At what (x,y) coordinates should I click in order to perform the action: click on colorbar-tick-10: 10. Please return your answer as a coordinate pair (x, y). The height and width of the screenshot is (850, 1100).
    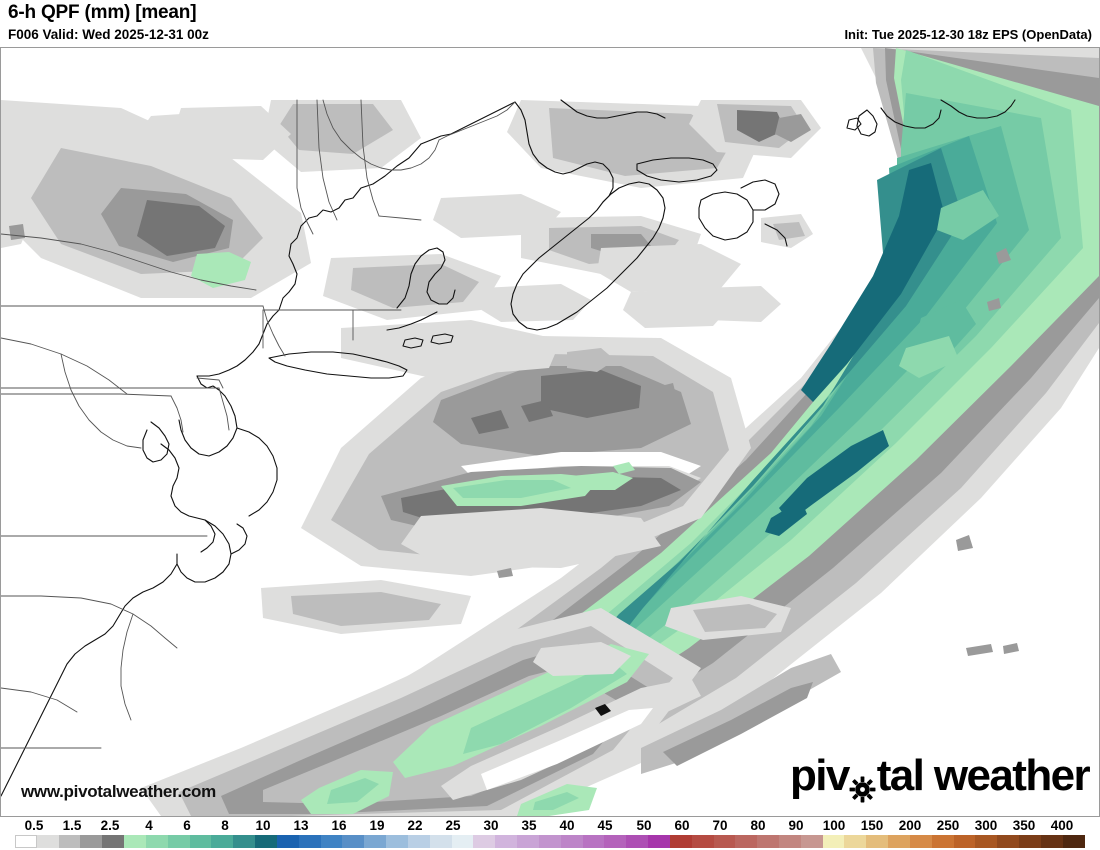
    Looking at the image, I should click on (263, 825).